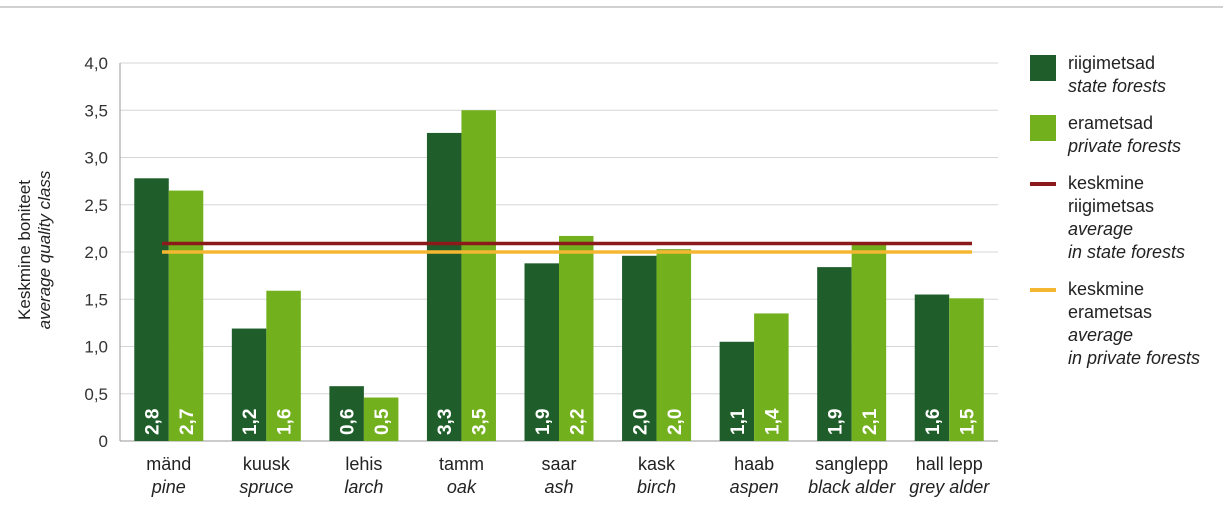  Describe the element at coordinates (96, 110) in the screenshot. I see `y-tick-label: 3,5` at that location.